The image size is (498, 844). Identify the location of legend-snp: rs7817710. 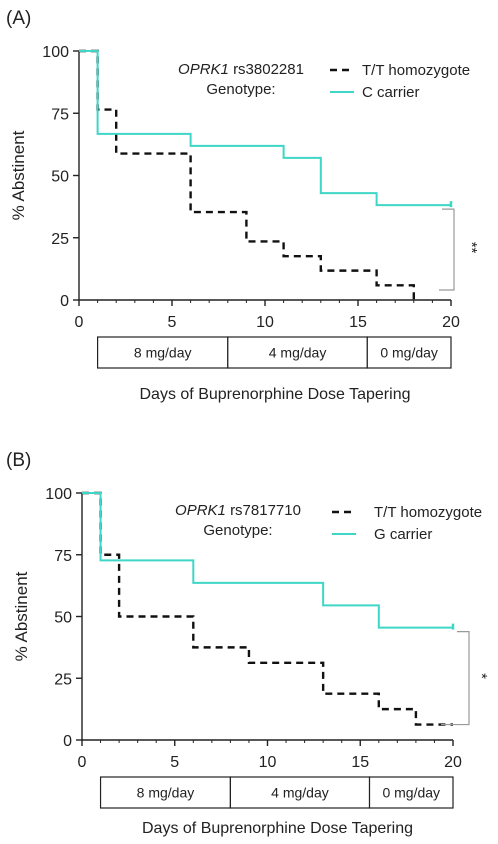
(265, 510).